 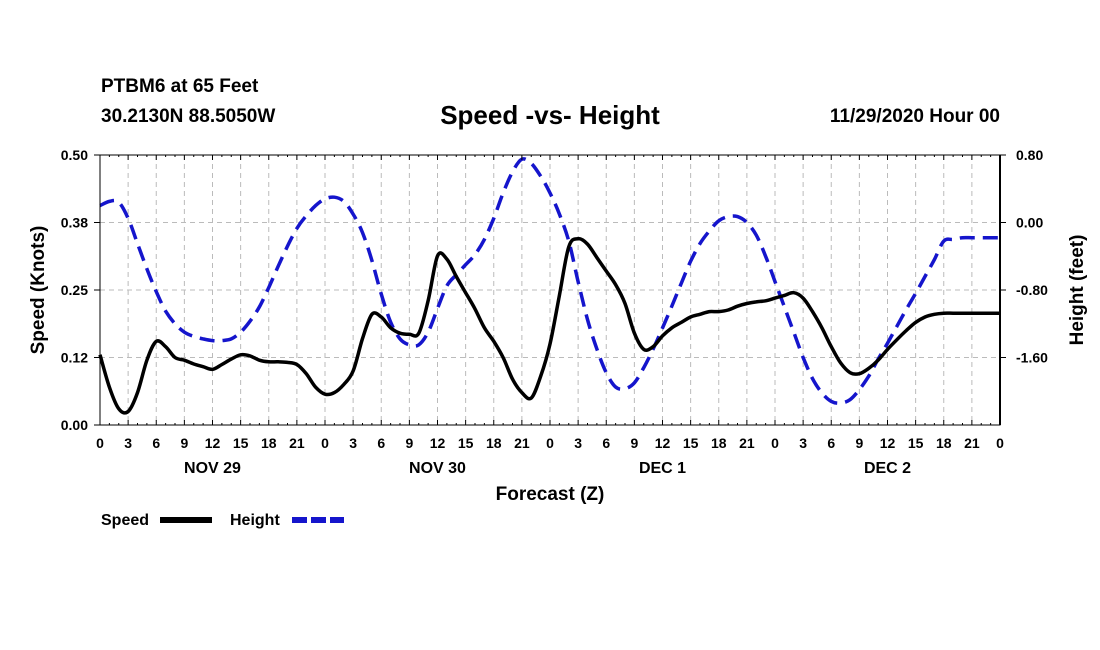 I want to click on y-axis-title: Speed (Knots), so click(x=38, y=290).